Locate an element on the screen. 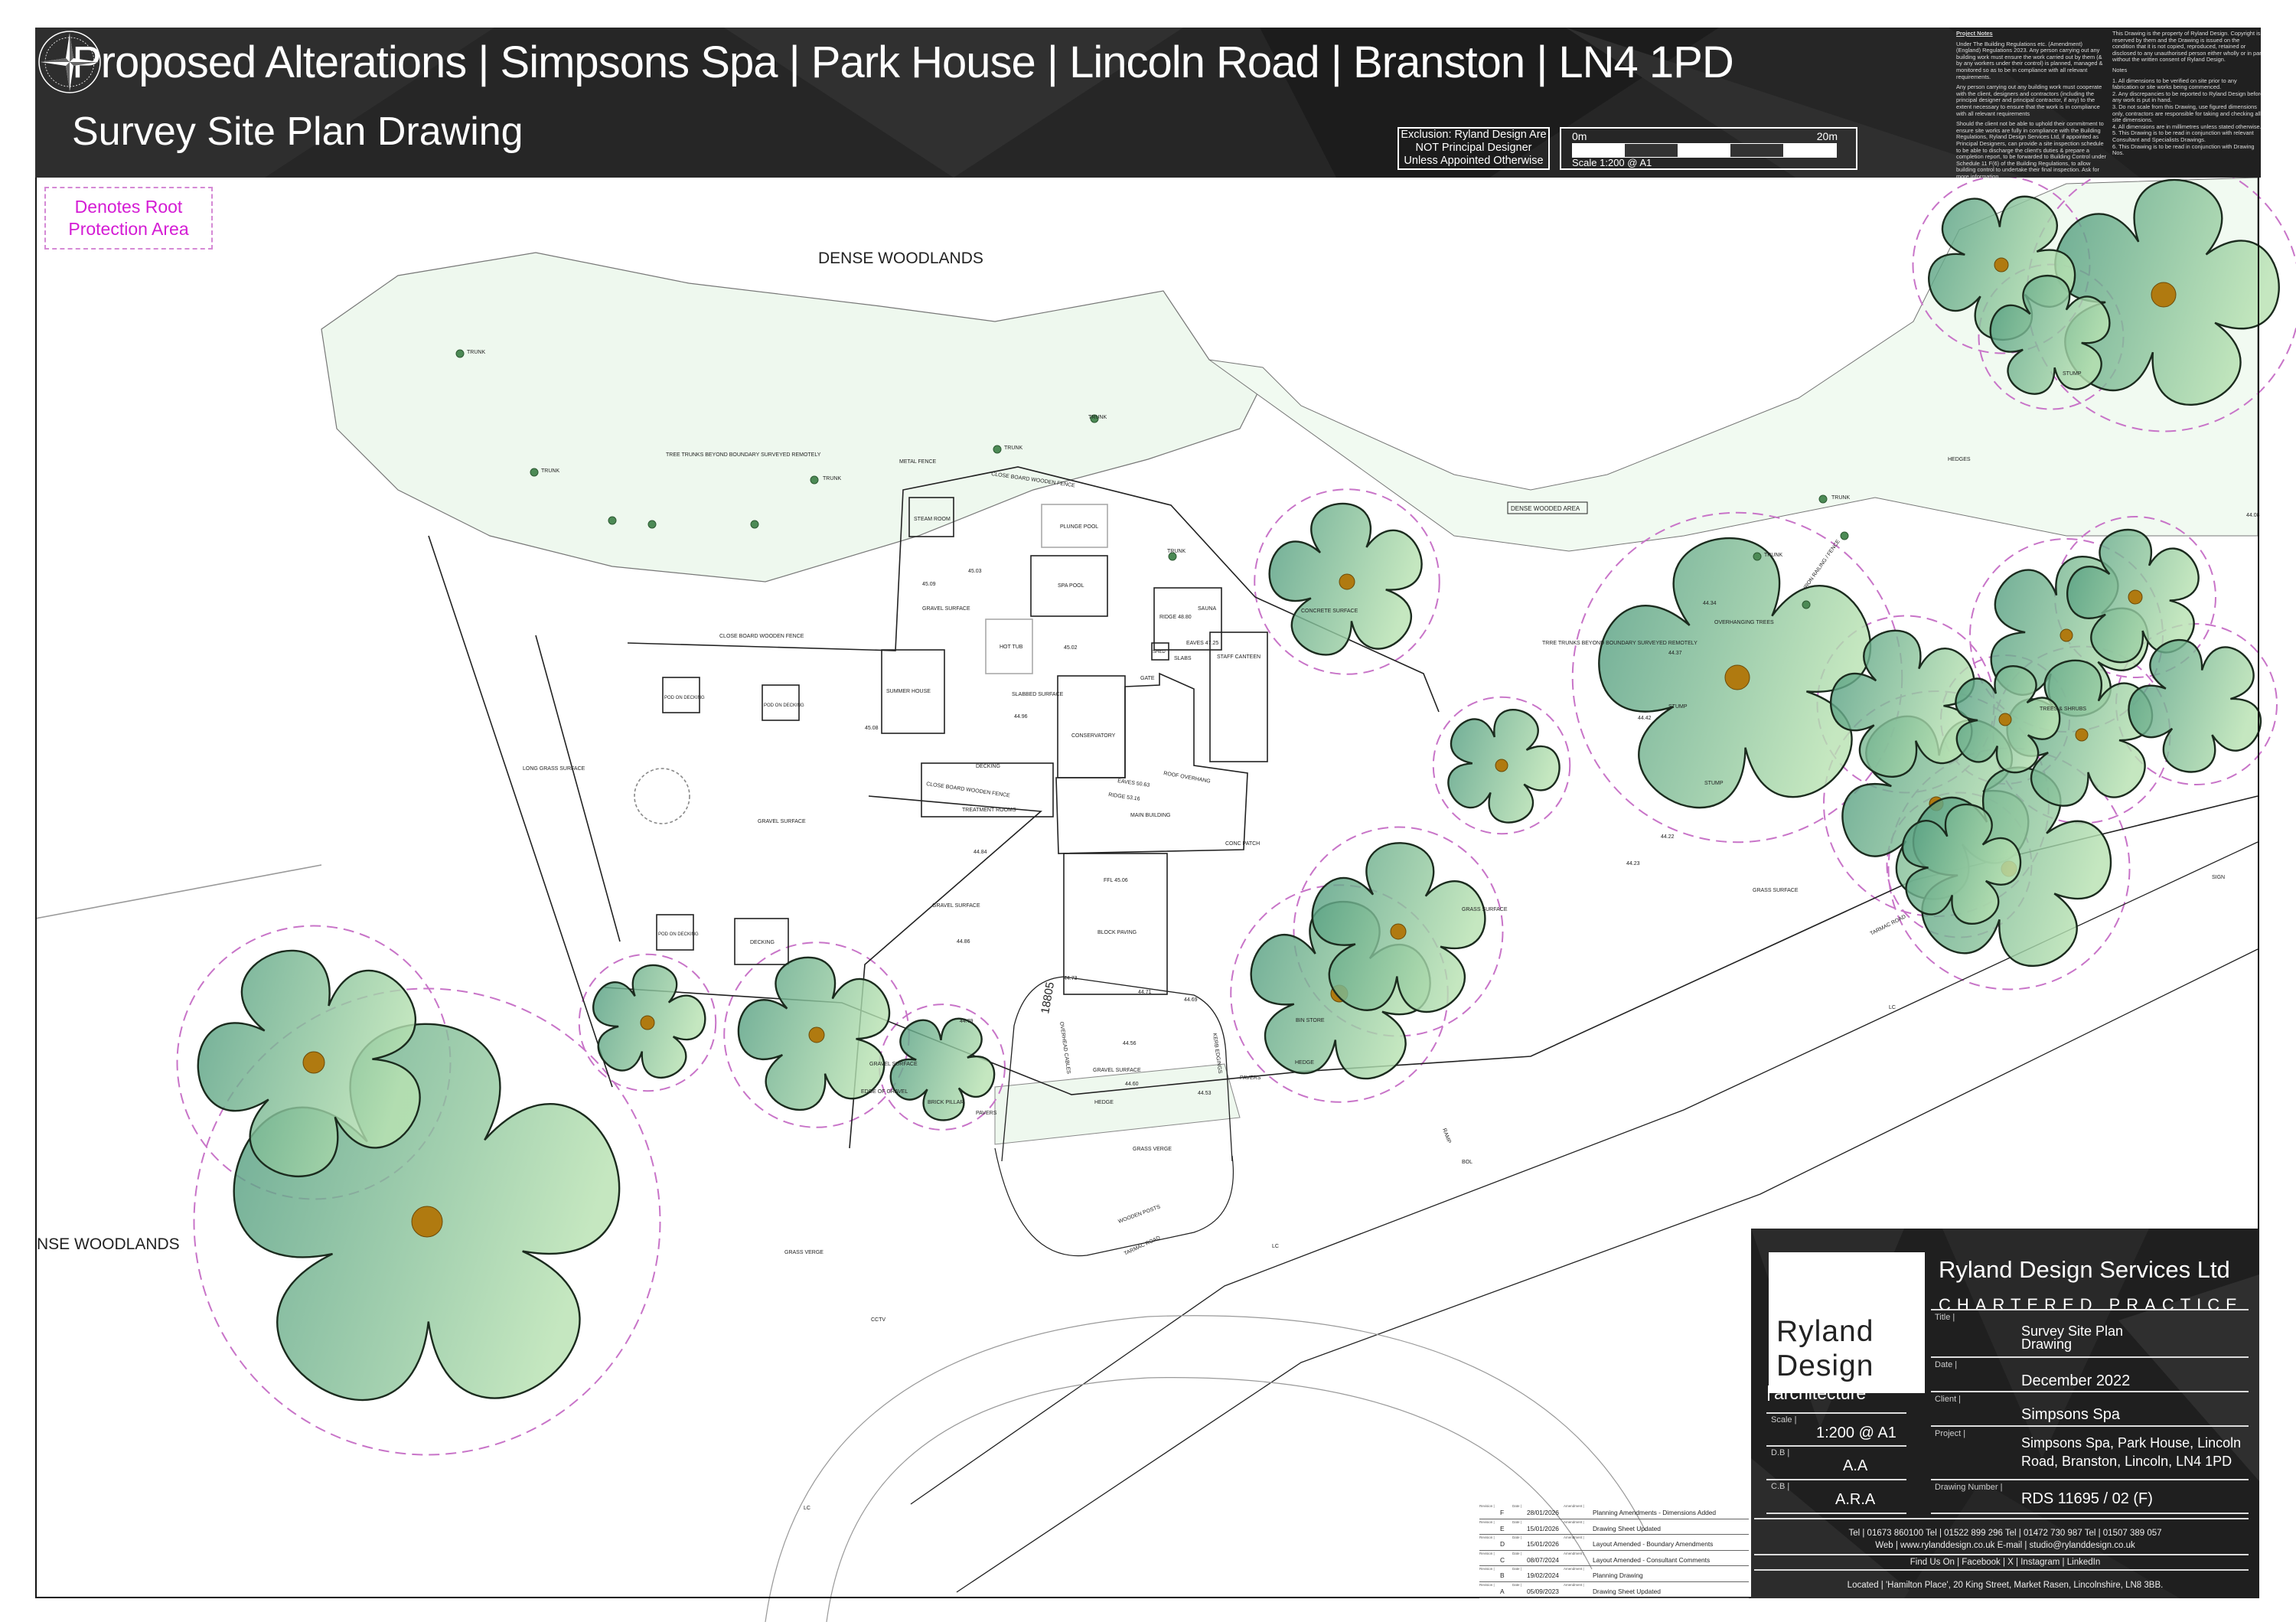  label-sauna: SAUNA is located at coordinates (1207, 609).